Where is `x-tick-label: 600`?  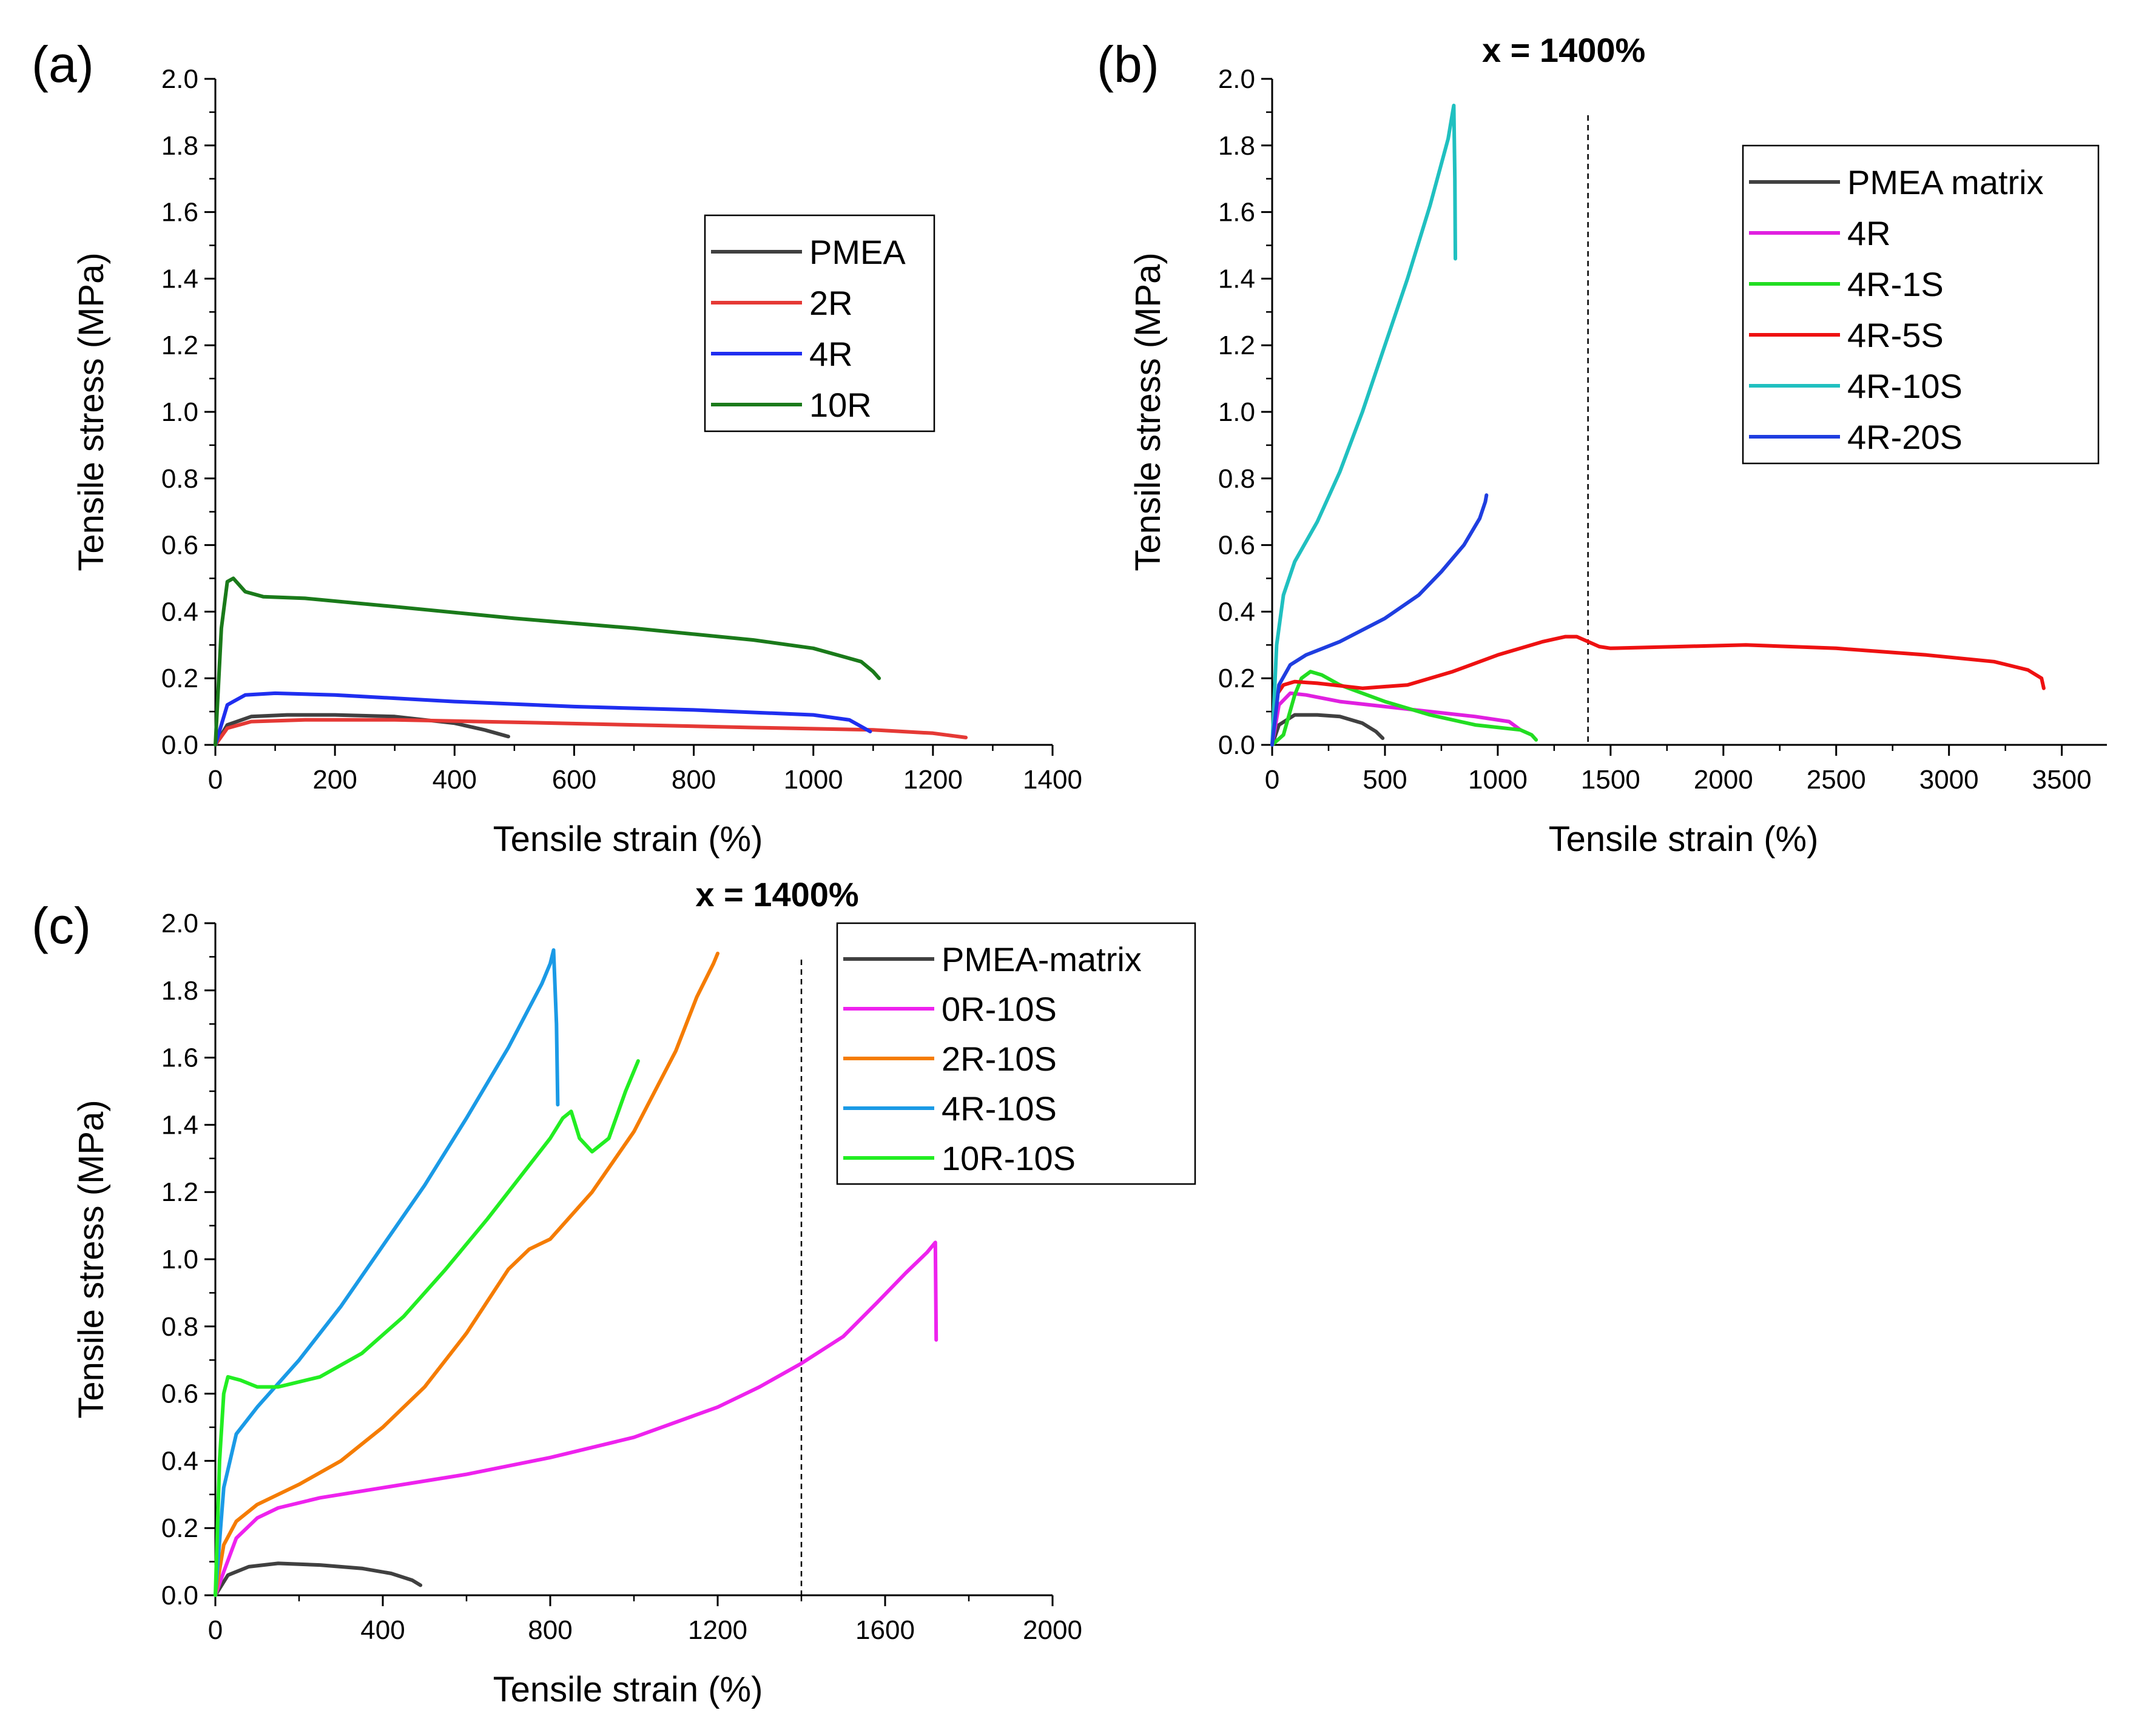 x-tick-label: 600 is located at coordinates (574, 780).